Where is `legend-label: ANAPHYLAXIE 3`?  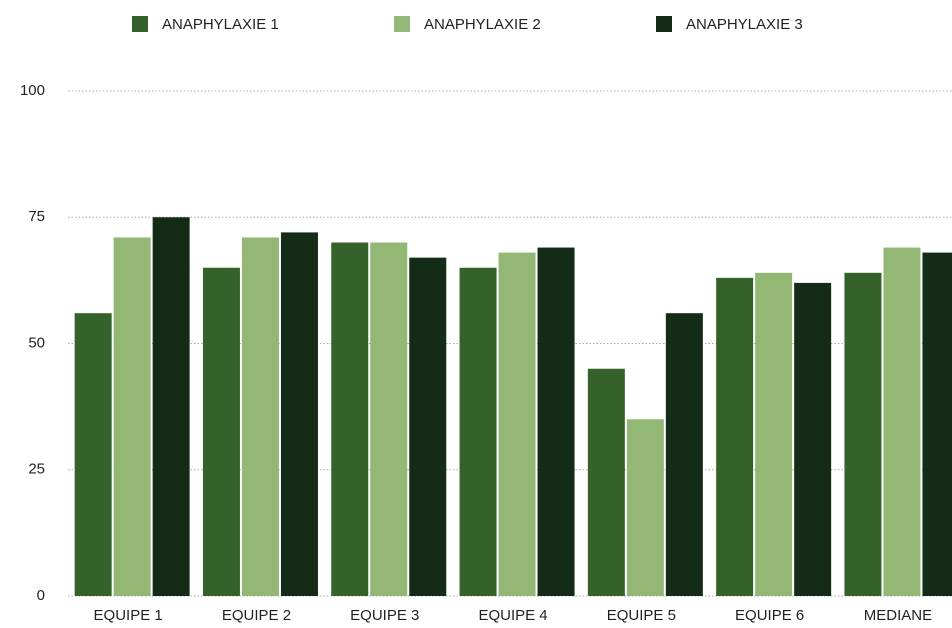
legend-label: ANAPHYLAXIE 3 is located at coordinates (744, 24).